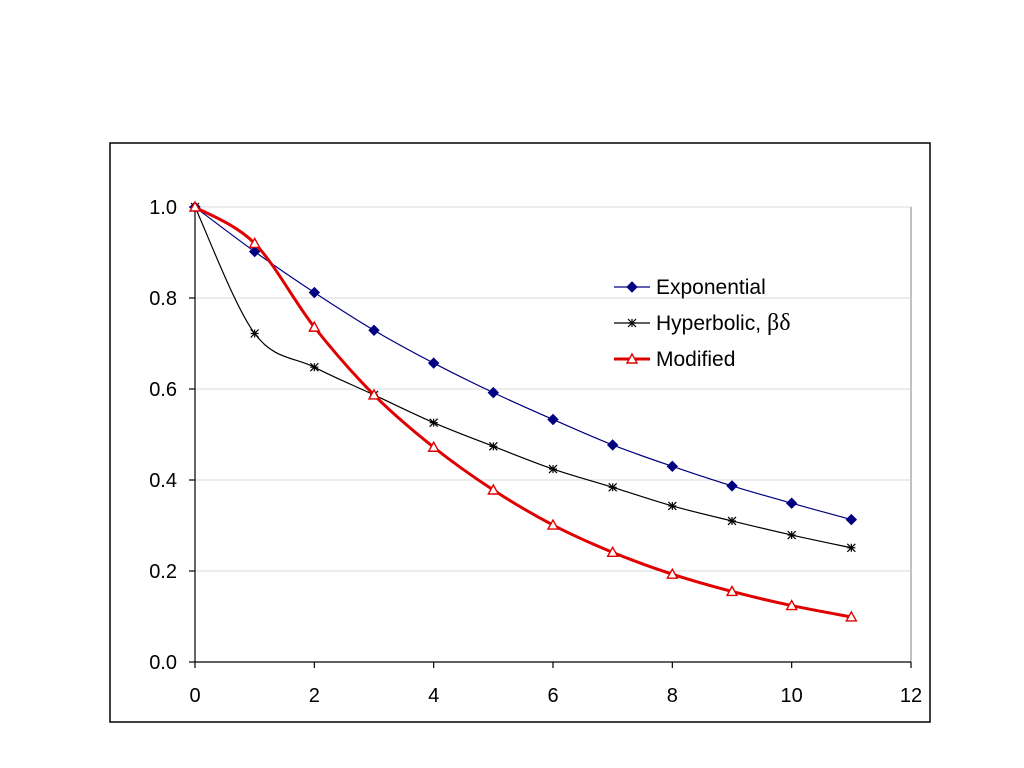 This screenshot has width=1024, height=768. Describe the element at coordinates (779, 323) in the screenshot. I see `legend-label-greek: βδ` at that location.